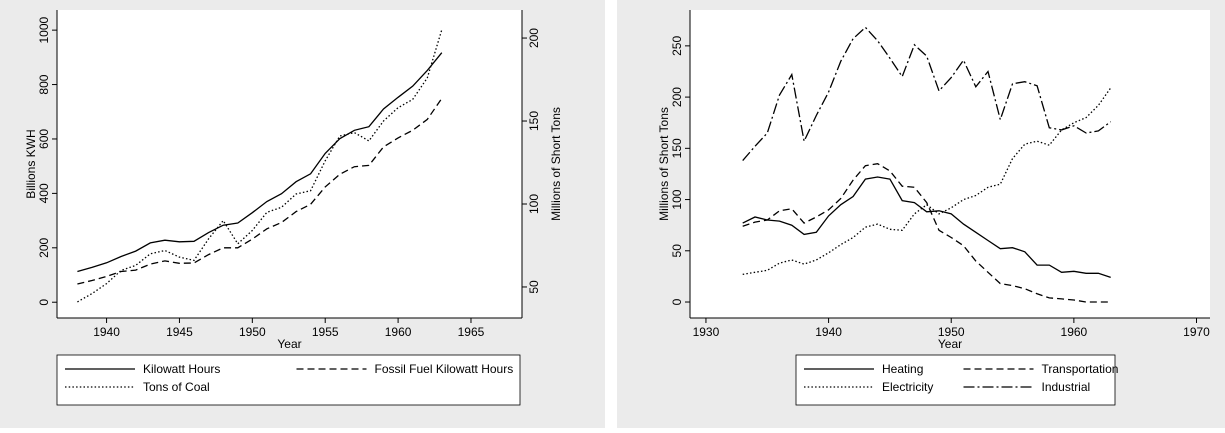 Image resolution: width=1225 pixels, height=433 pixels. I want to click on y-tick-label: 100, so click(677, 199).